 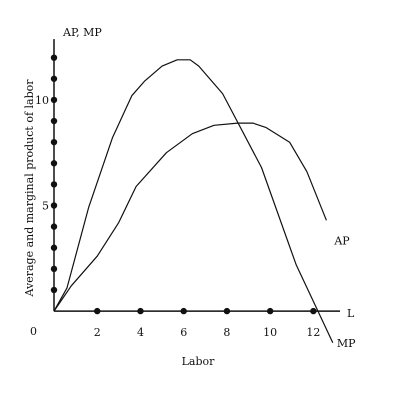 I want to click on y-tick-label: 5, so click(x=45, y=206).